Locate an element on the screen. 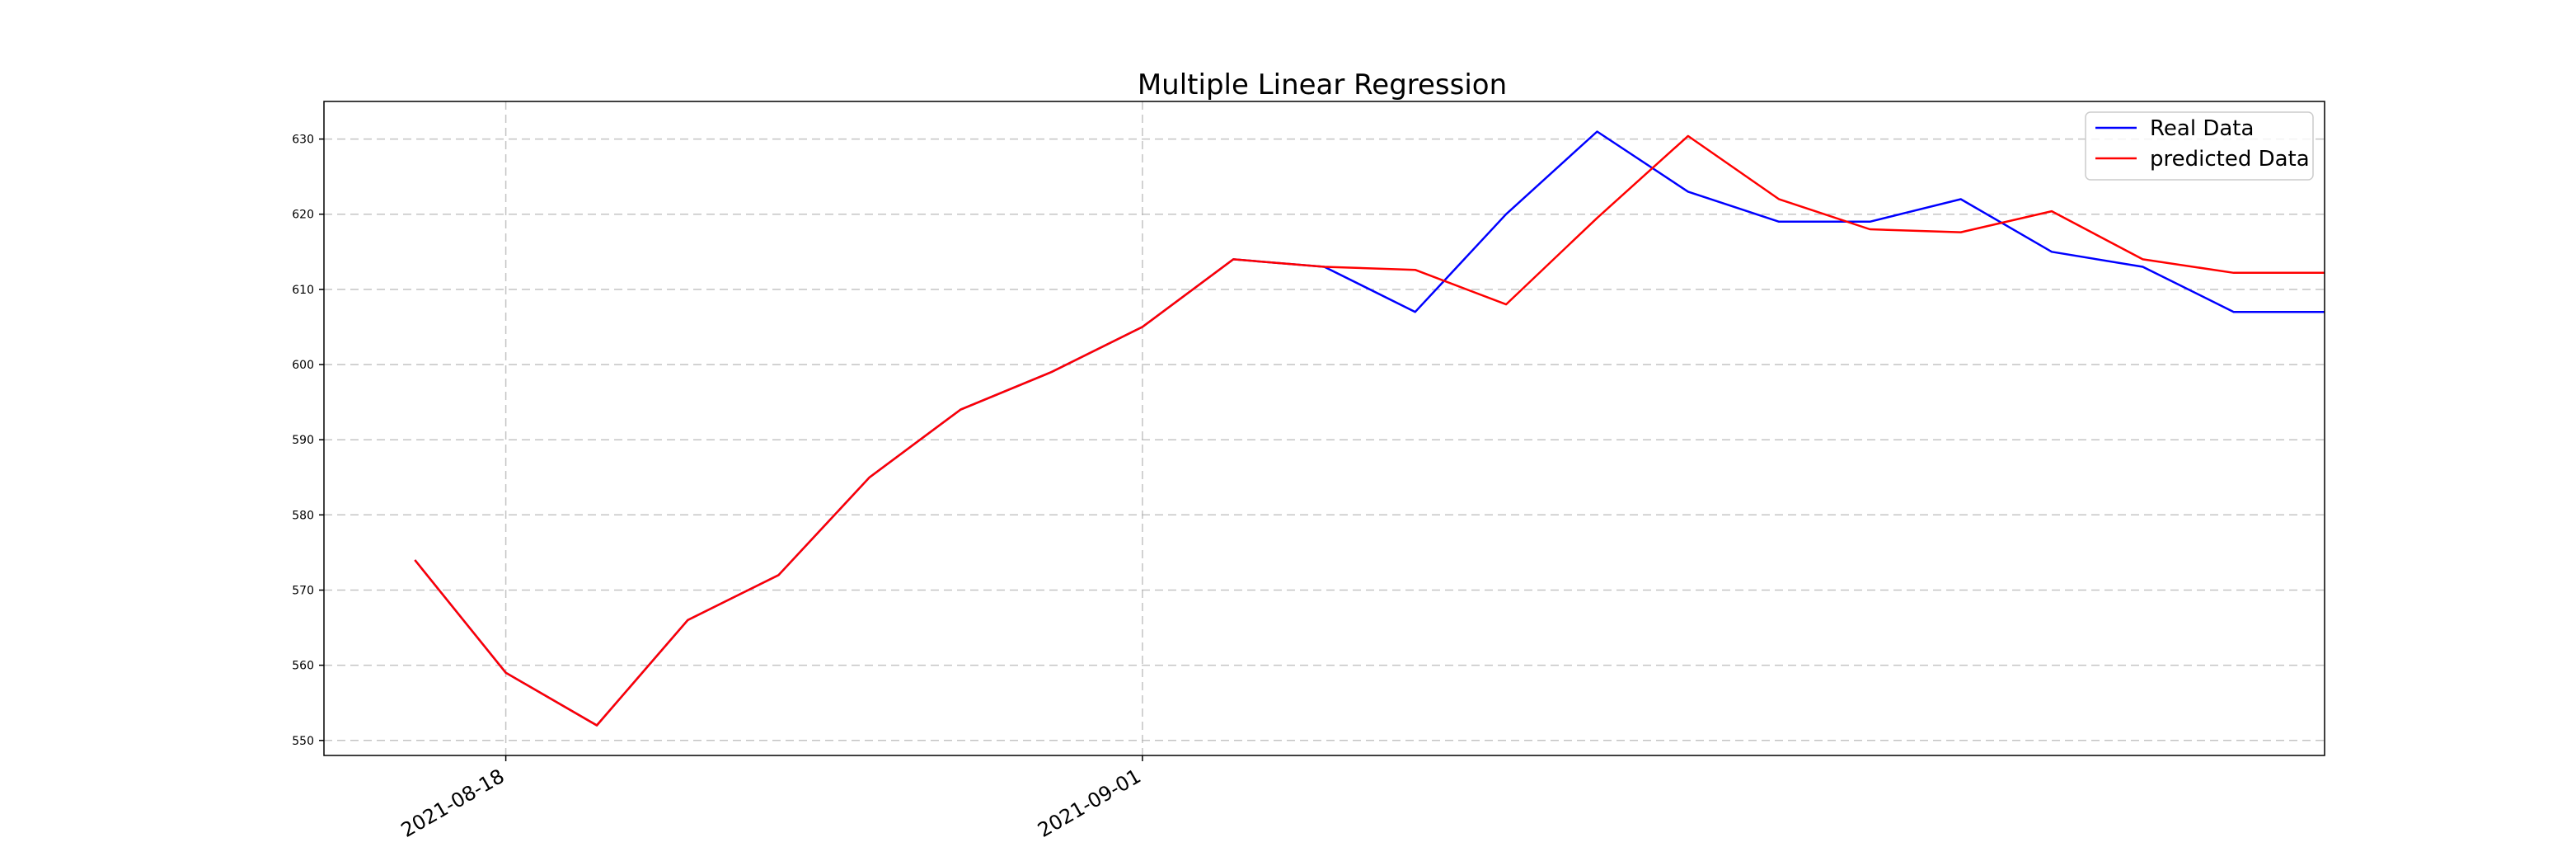  y-tick-label: 600 is located at coordinates (303, 366).